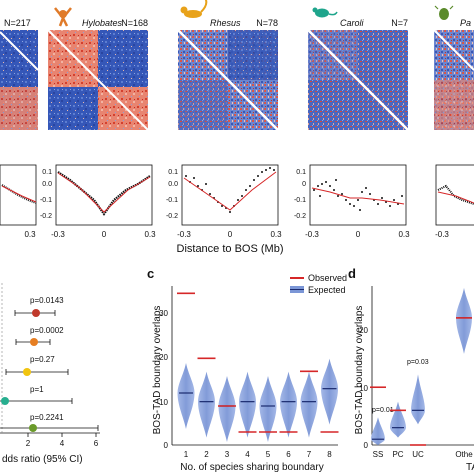 This screenshot has height=474, width=474. I want to click on panel-d-ytick-1: 10, so click(363, 388).